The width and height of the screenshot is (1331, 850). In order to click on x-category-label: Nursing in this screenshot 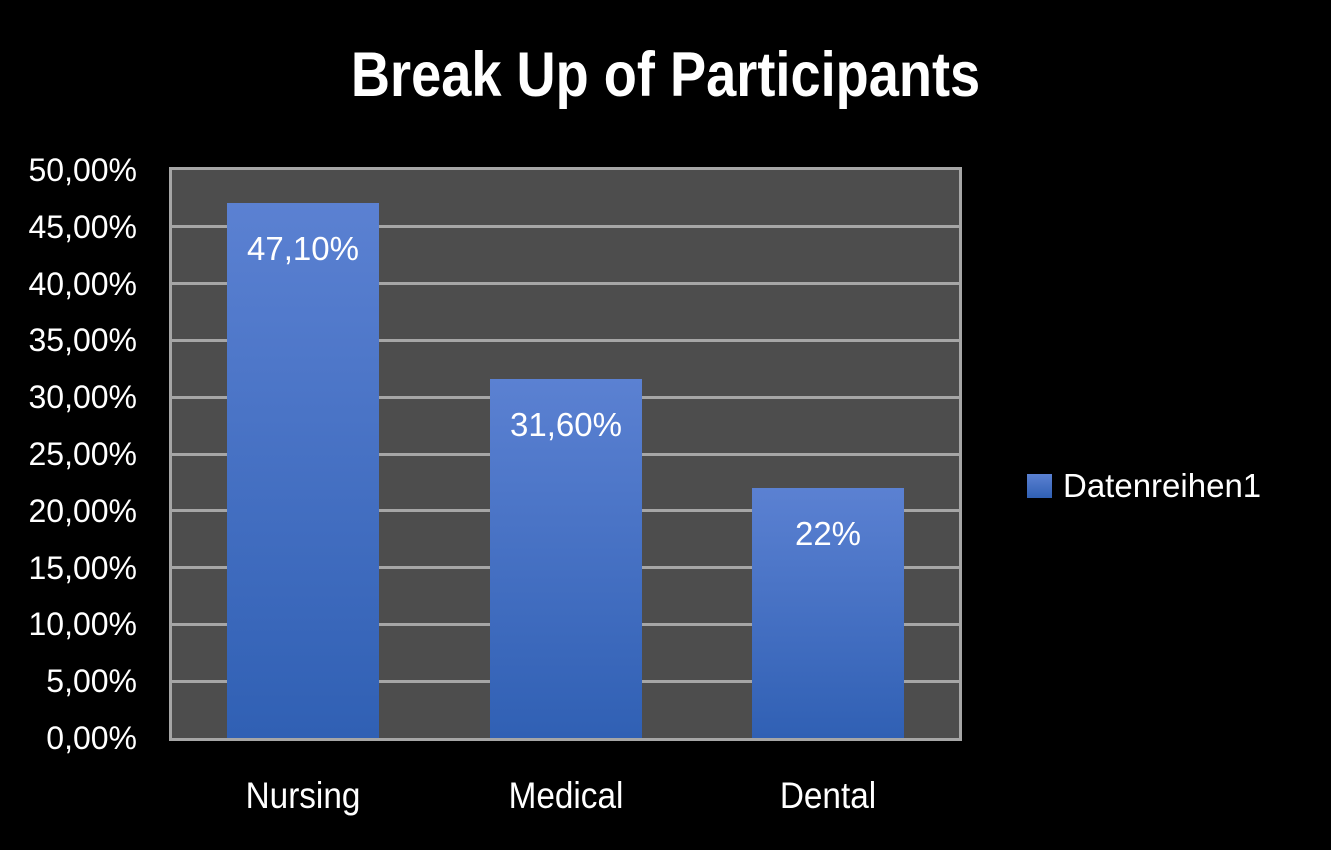, I will do `click(303, 795)`.